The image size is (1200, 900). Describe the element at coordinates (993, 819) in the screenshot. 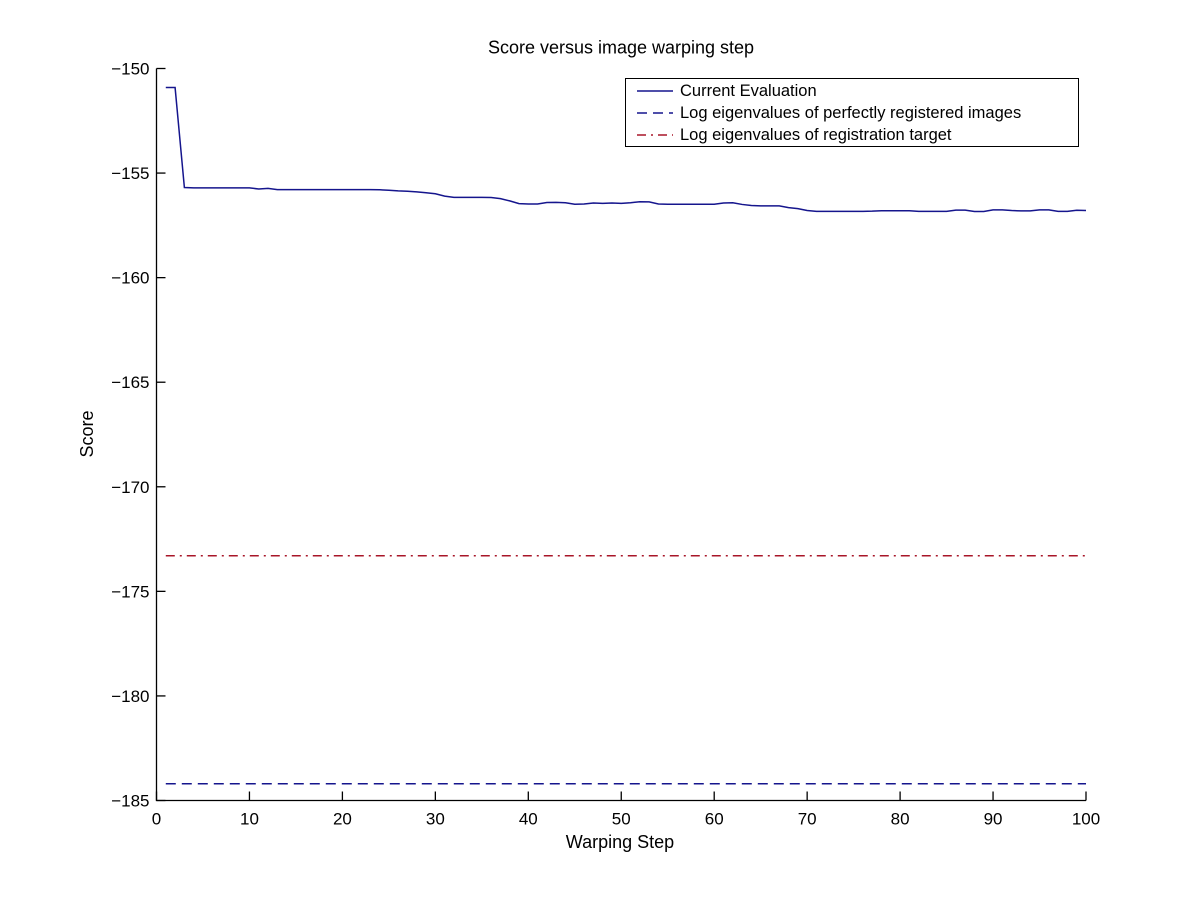

I see `x-tick-label-90: 90` at that location.